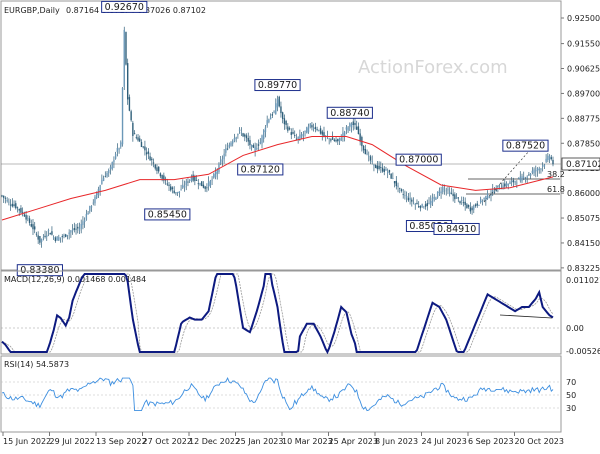  What do you see at coordinates (583, 69) in the screenshot?
I see `price-tick-label: 0.90625` at bounding box center [583, 69].